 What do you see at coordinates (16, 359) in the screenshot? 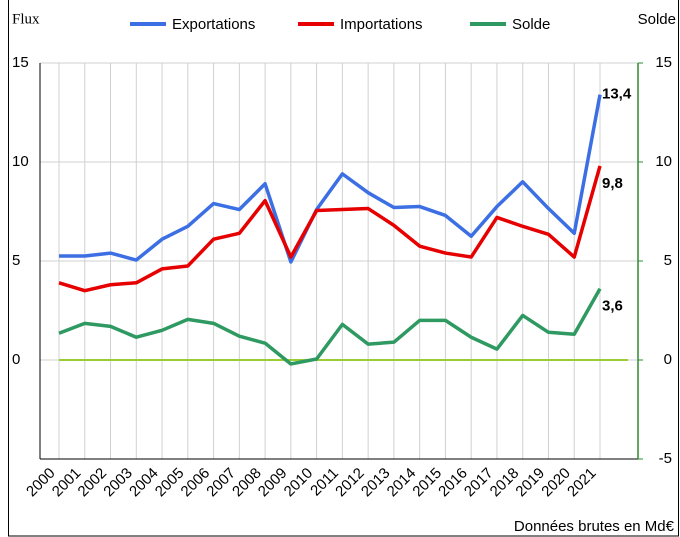
I see `y-tick-label: 0` at bounding box center [16, 359].